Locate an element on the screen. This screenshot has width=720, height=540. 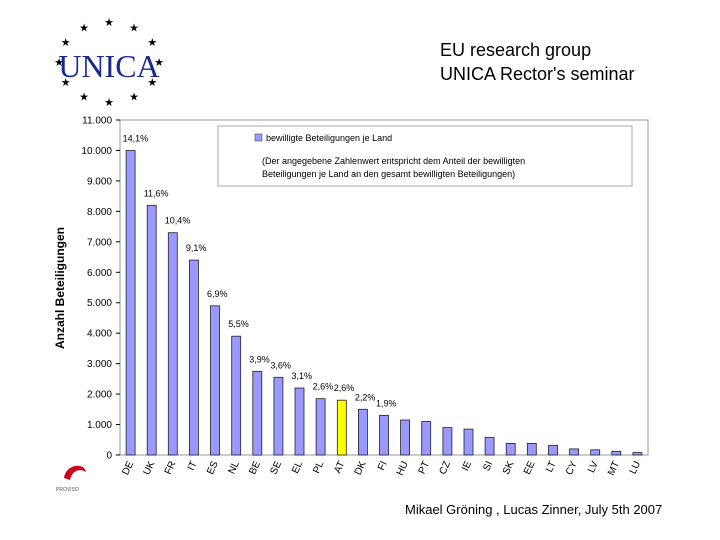
legend-box is located at coordinates (425, 156).